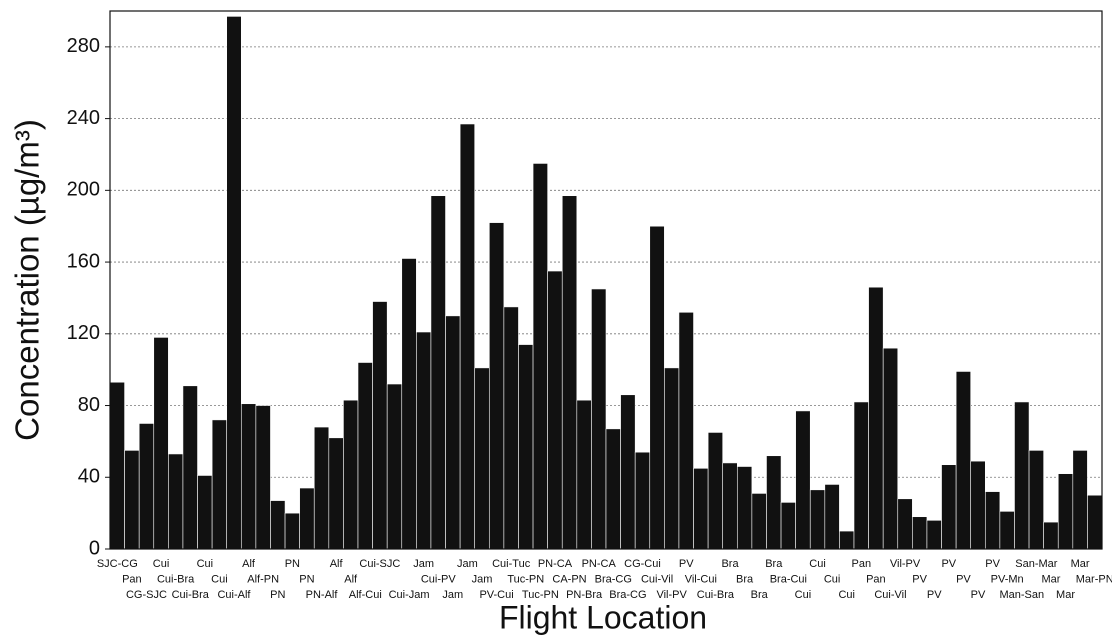 The width and height of the screenshot is (1112, 639). Describe the element at coordinates (83, 190) in the screenshot. I see `y-tick-label: 200` at that location.